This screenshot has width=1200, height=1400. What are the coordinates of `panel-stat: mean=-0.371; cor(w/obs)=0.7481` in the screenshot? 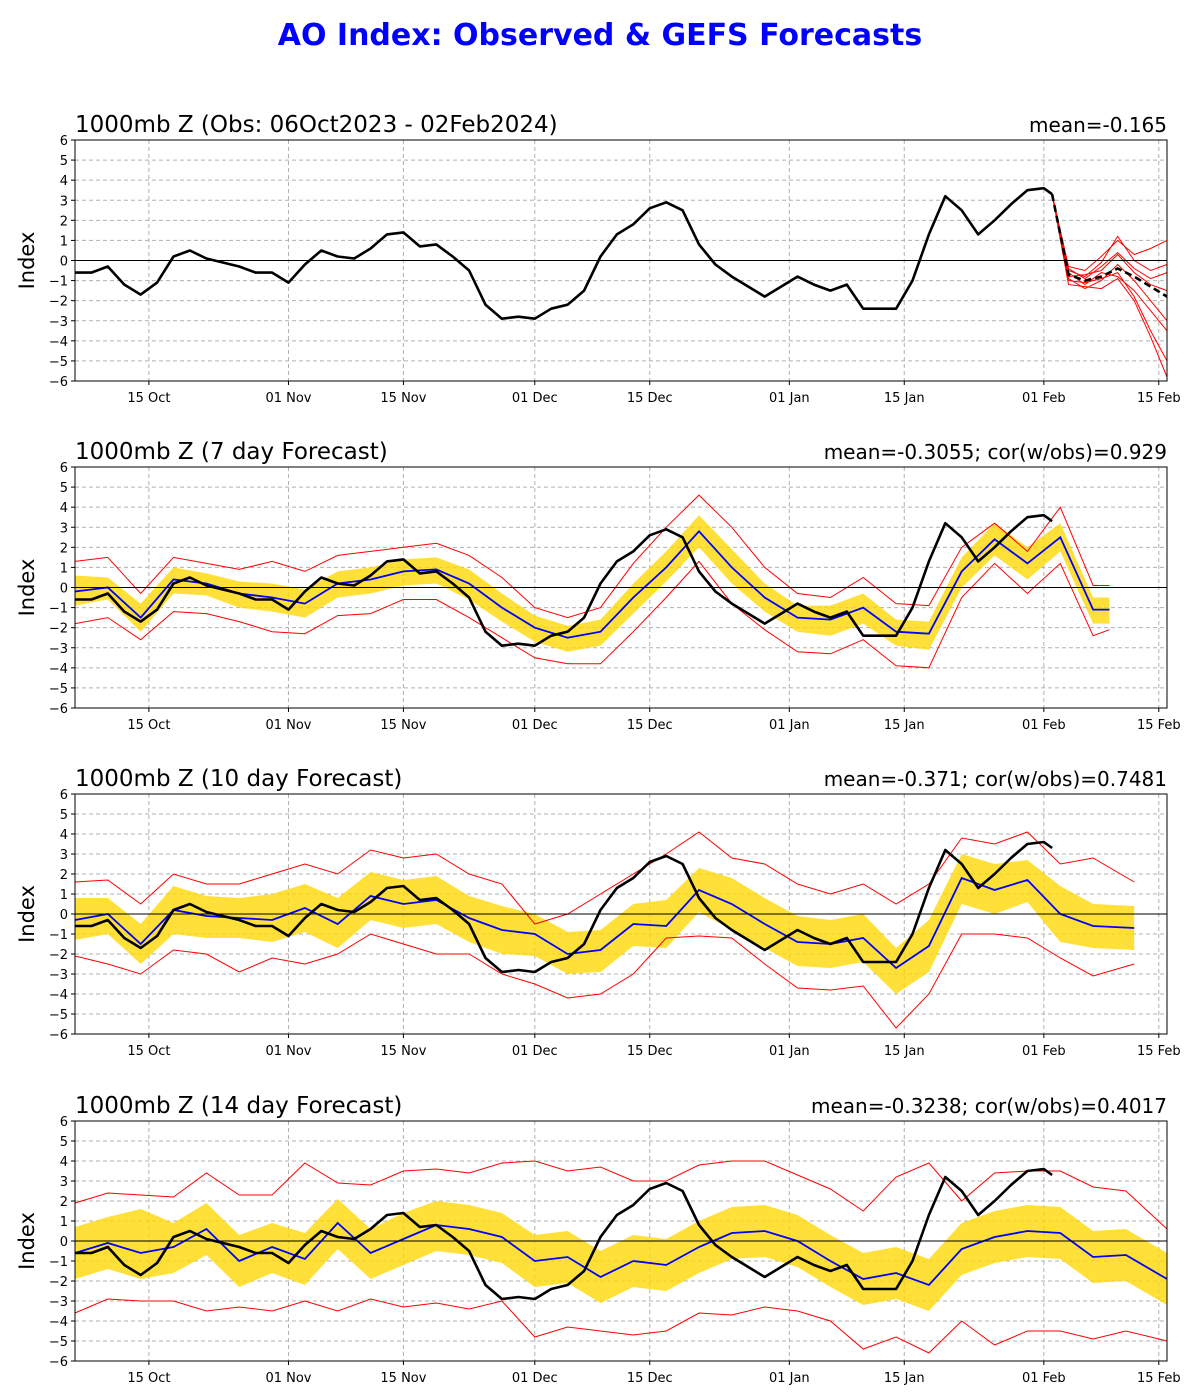 It's located at (995, 779).